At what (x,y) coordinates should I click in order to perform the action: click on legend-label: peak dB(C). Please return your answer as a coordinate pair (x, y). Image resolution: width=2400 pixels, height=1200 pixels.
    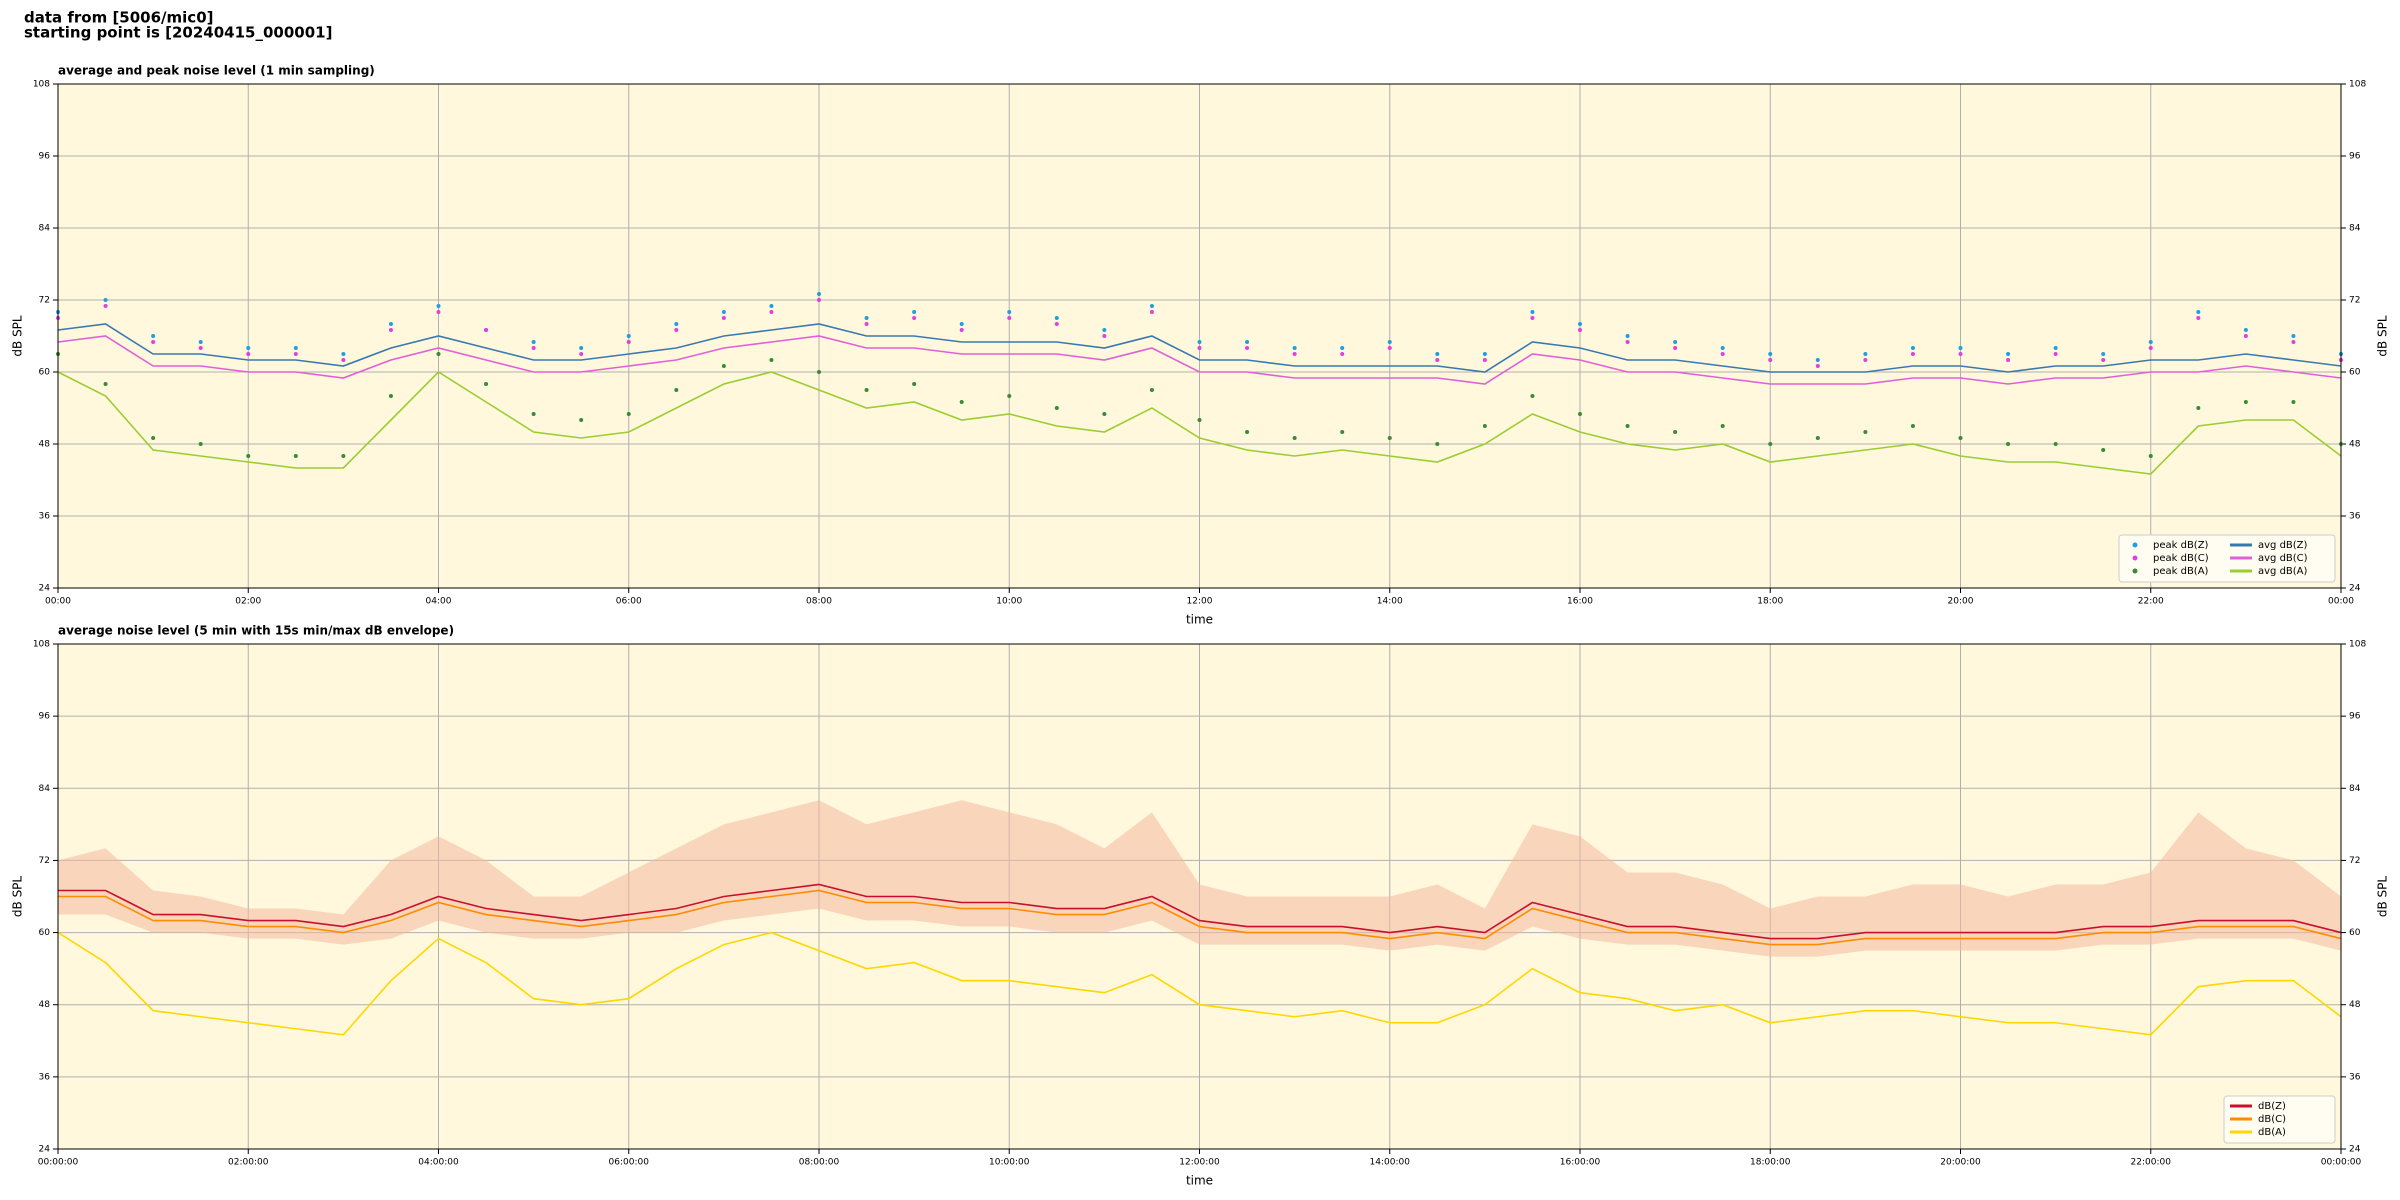
    Looking at the image, I should click on (2181, 558).